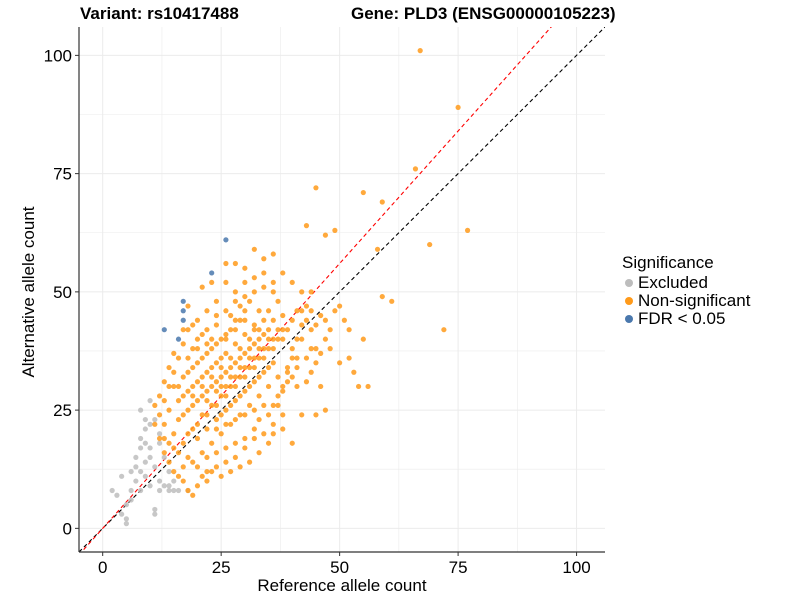 The width and height of the screenshot is (800, 600). I want to click on legend-label-excluded: Excluded, so click(673, 282).